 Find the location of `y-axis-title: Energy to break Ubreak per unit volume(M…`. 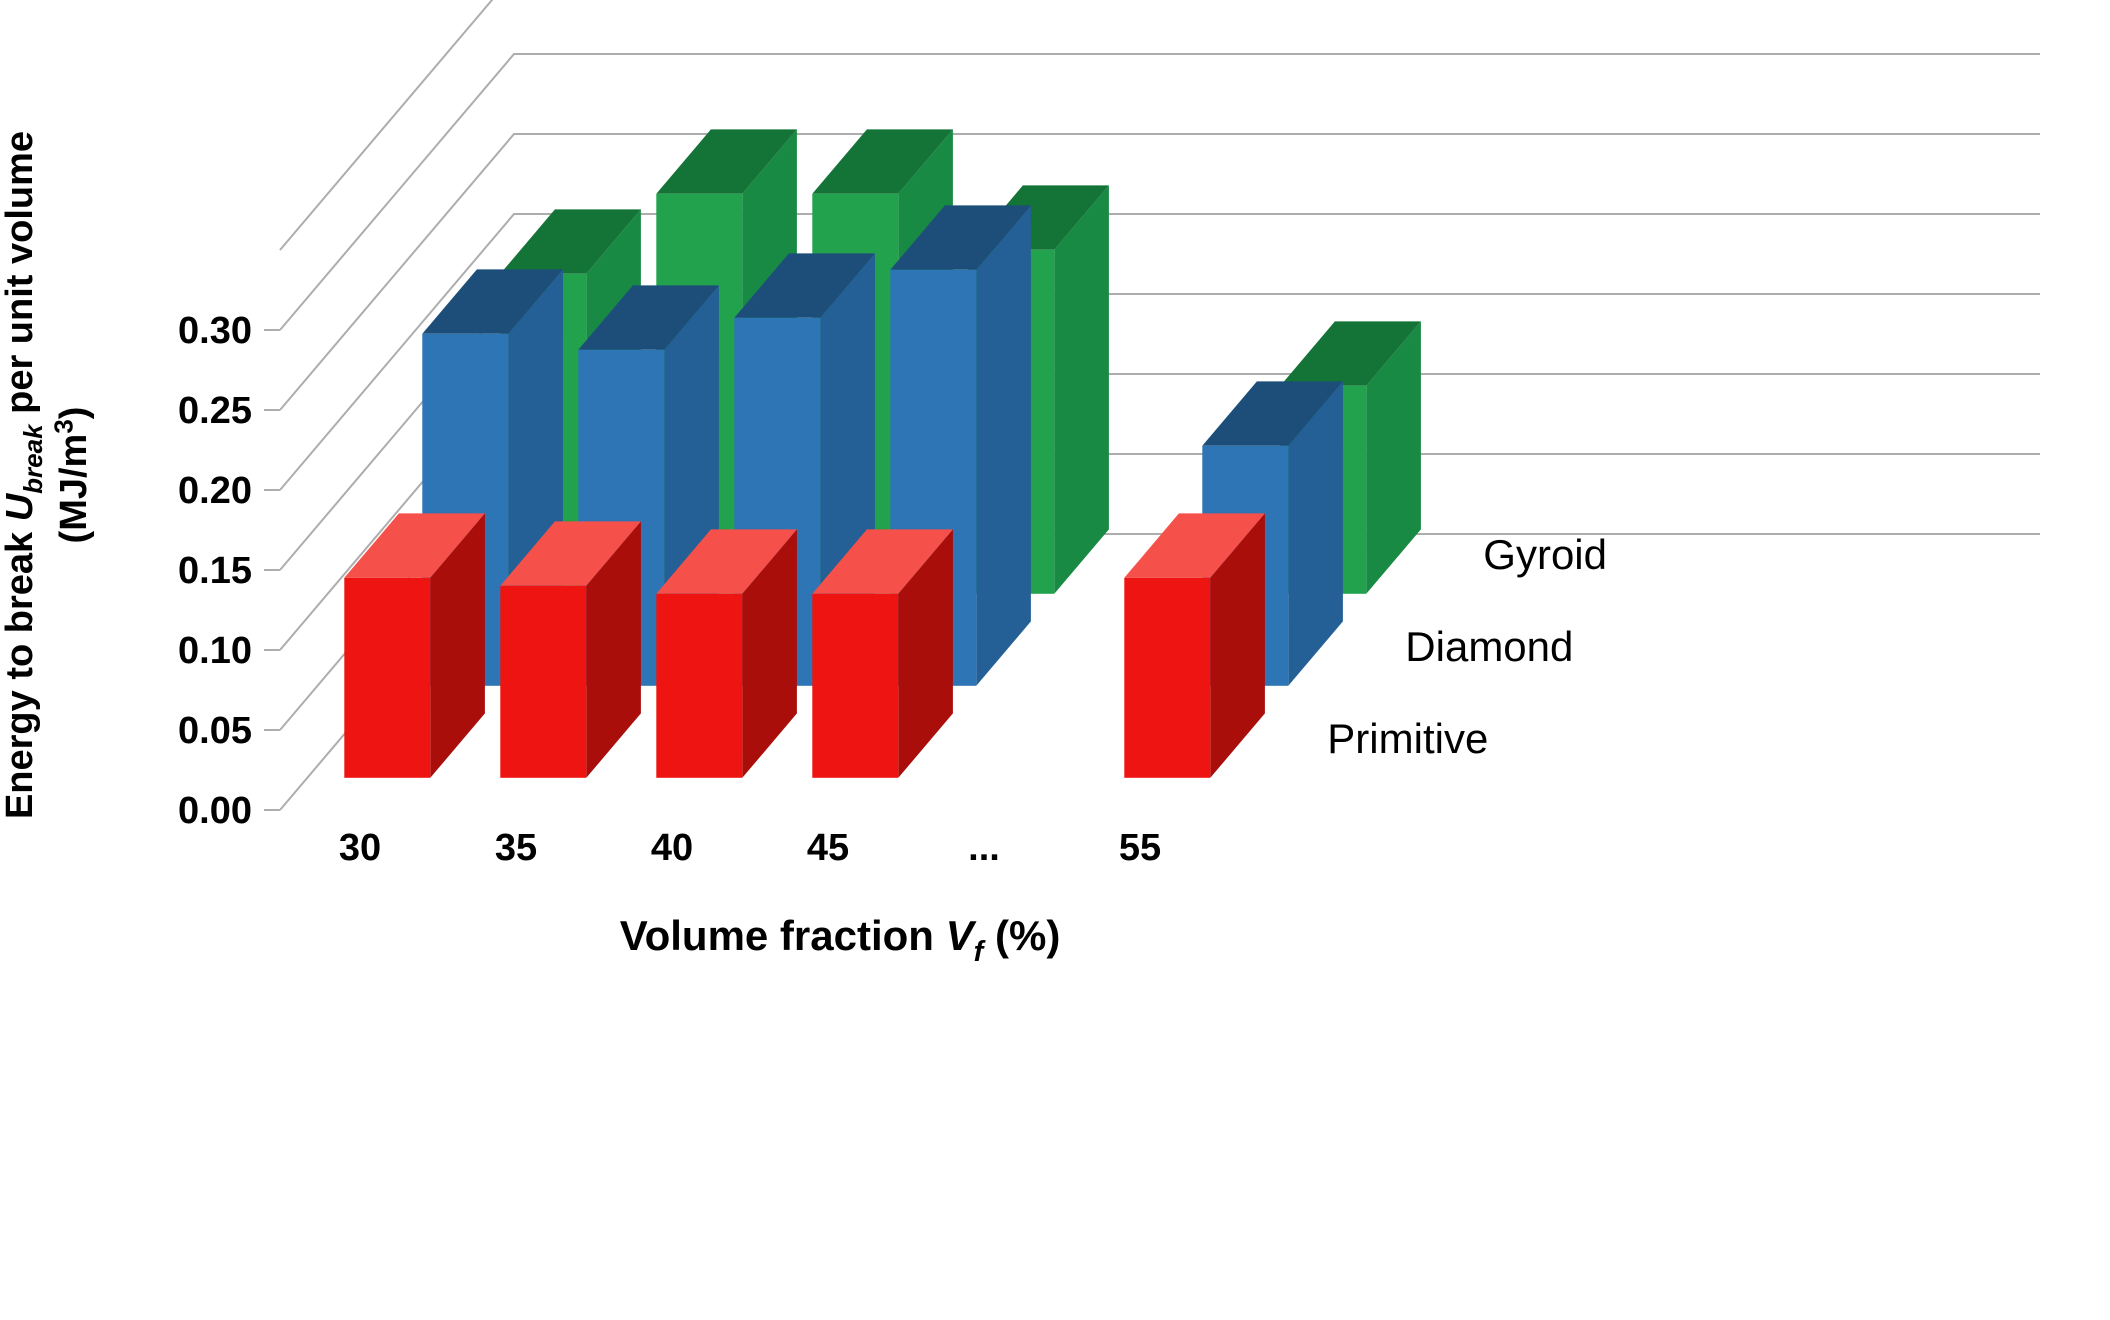

y-axis-title: Energy to break Ubreak per unit volume(M… is located at coordinates (47, 475).